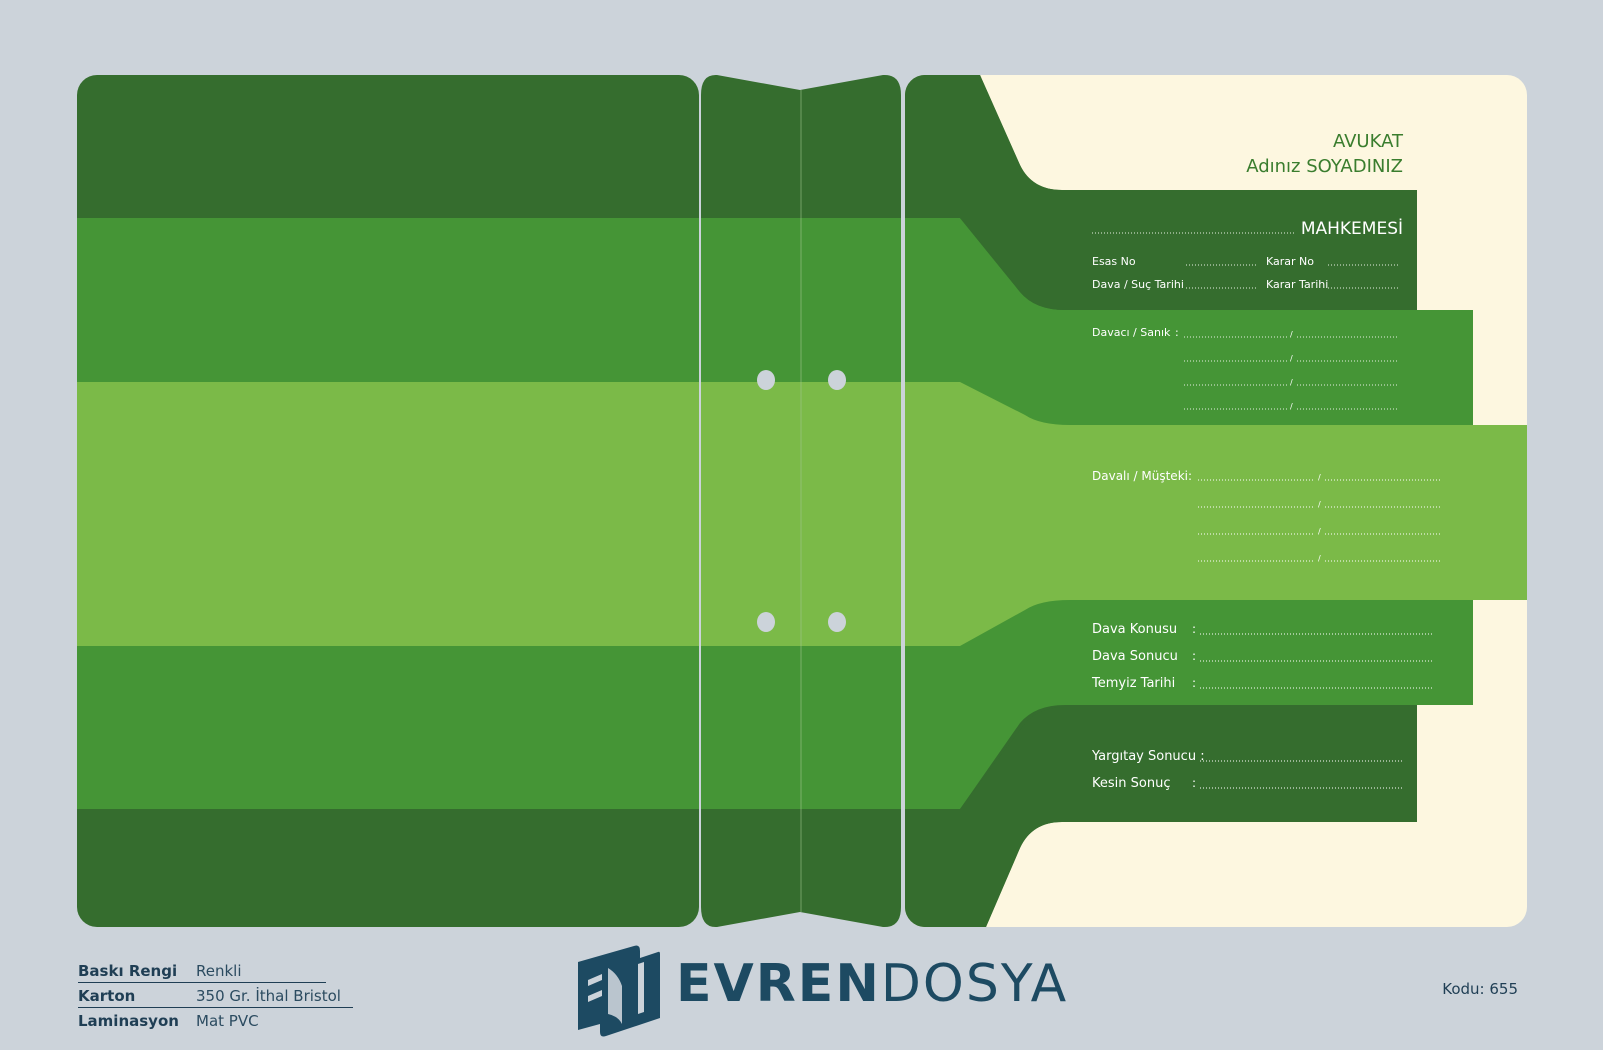  Describe the element at coordinates (1148, 756) in the screenshot. I see `yargitay-sonucu-label: Yargıtay Sonucu :` at that location.